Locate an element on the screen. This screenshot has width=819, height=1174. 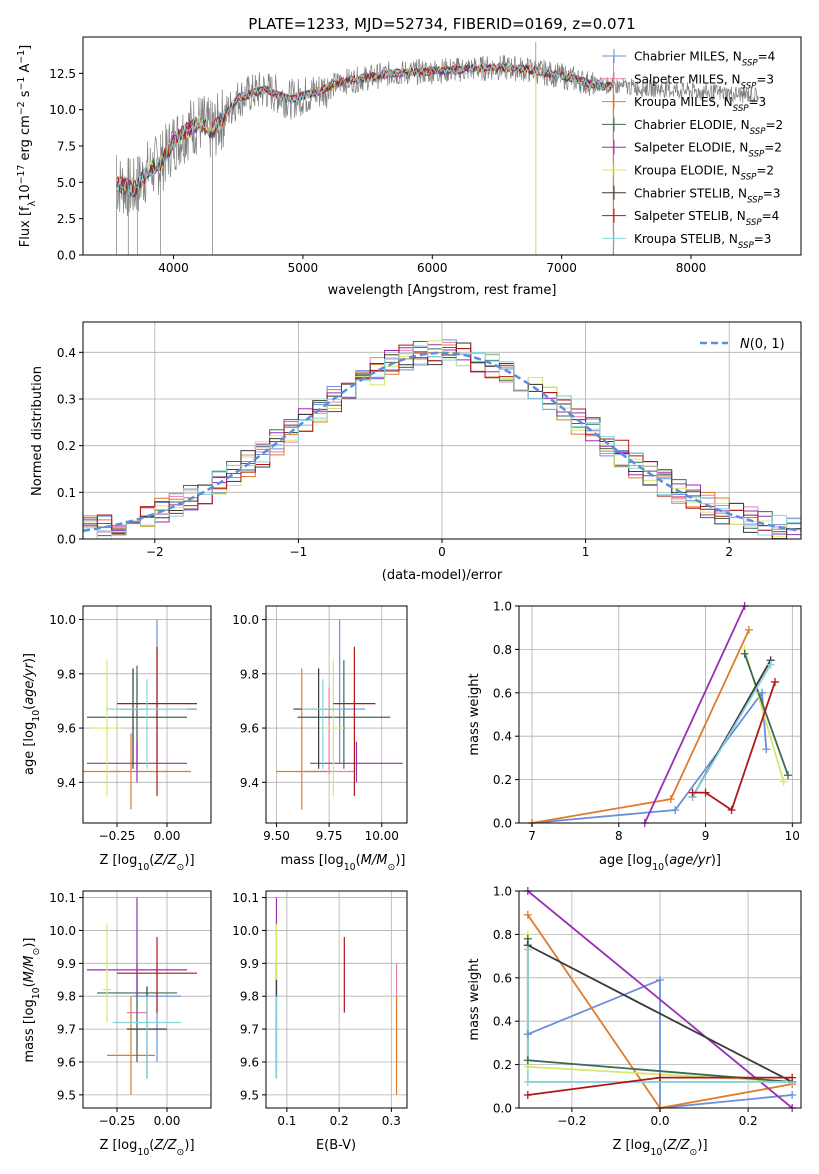
mwZ-xtick-label: 0.0 is located at coordinates (659, 1121).